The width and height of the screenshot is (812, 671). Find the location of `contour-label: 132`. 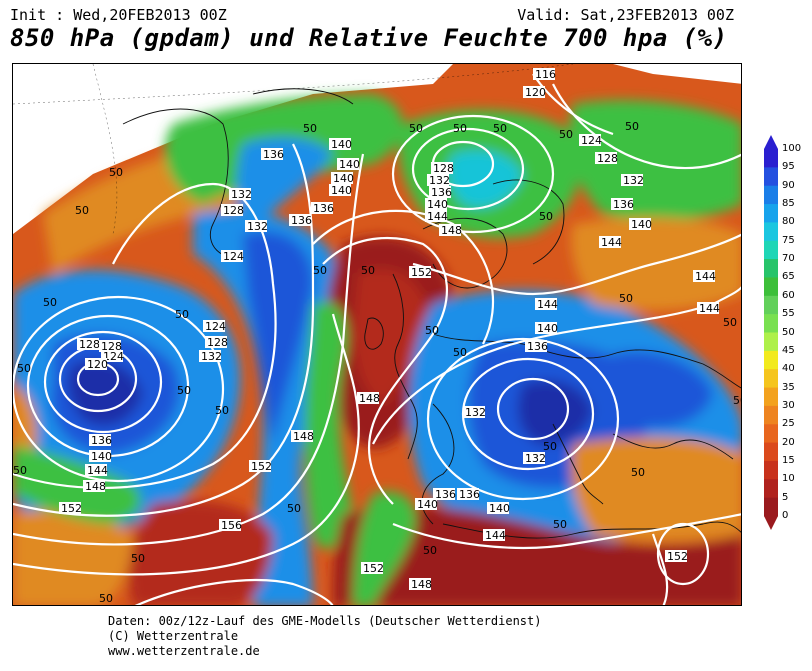

contour-label: 132 is located at coordinates (534, 458).